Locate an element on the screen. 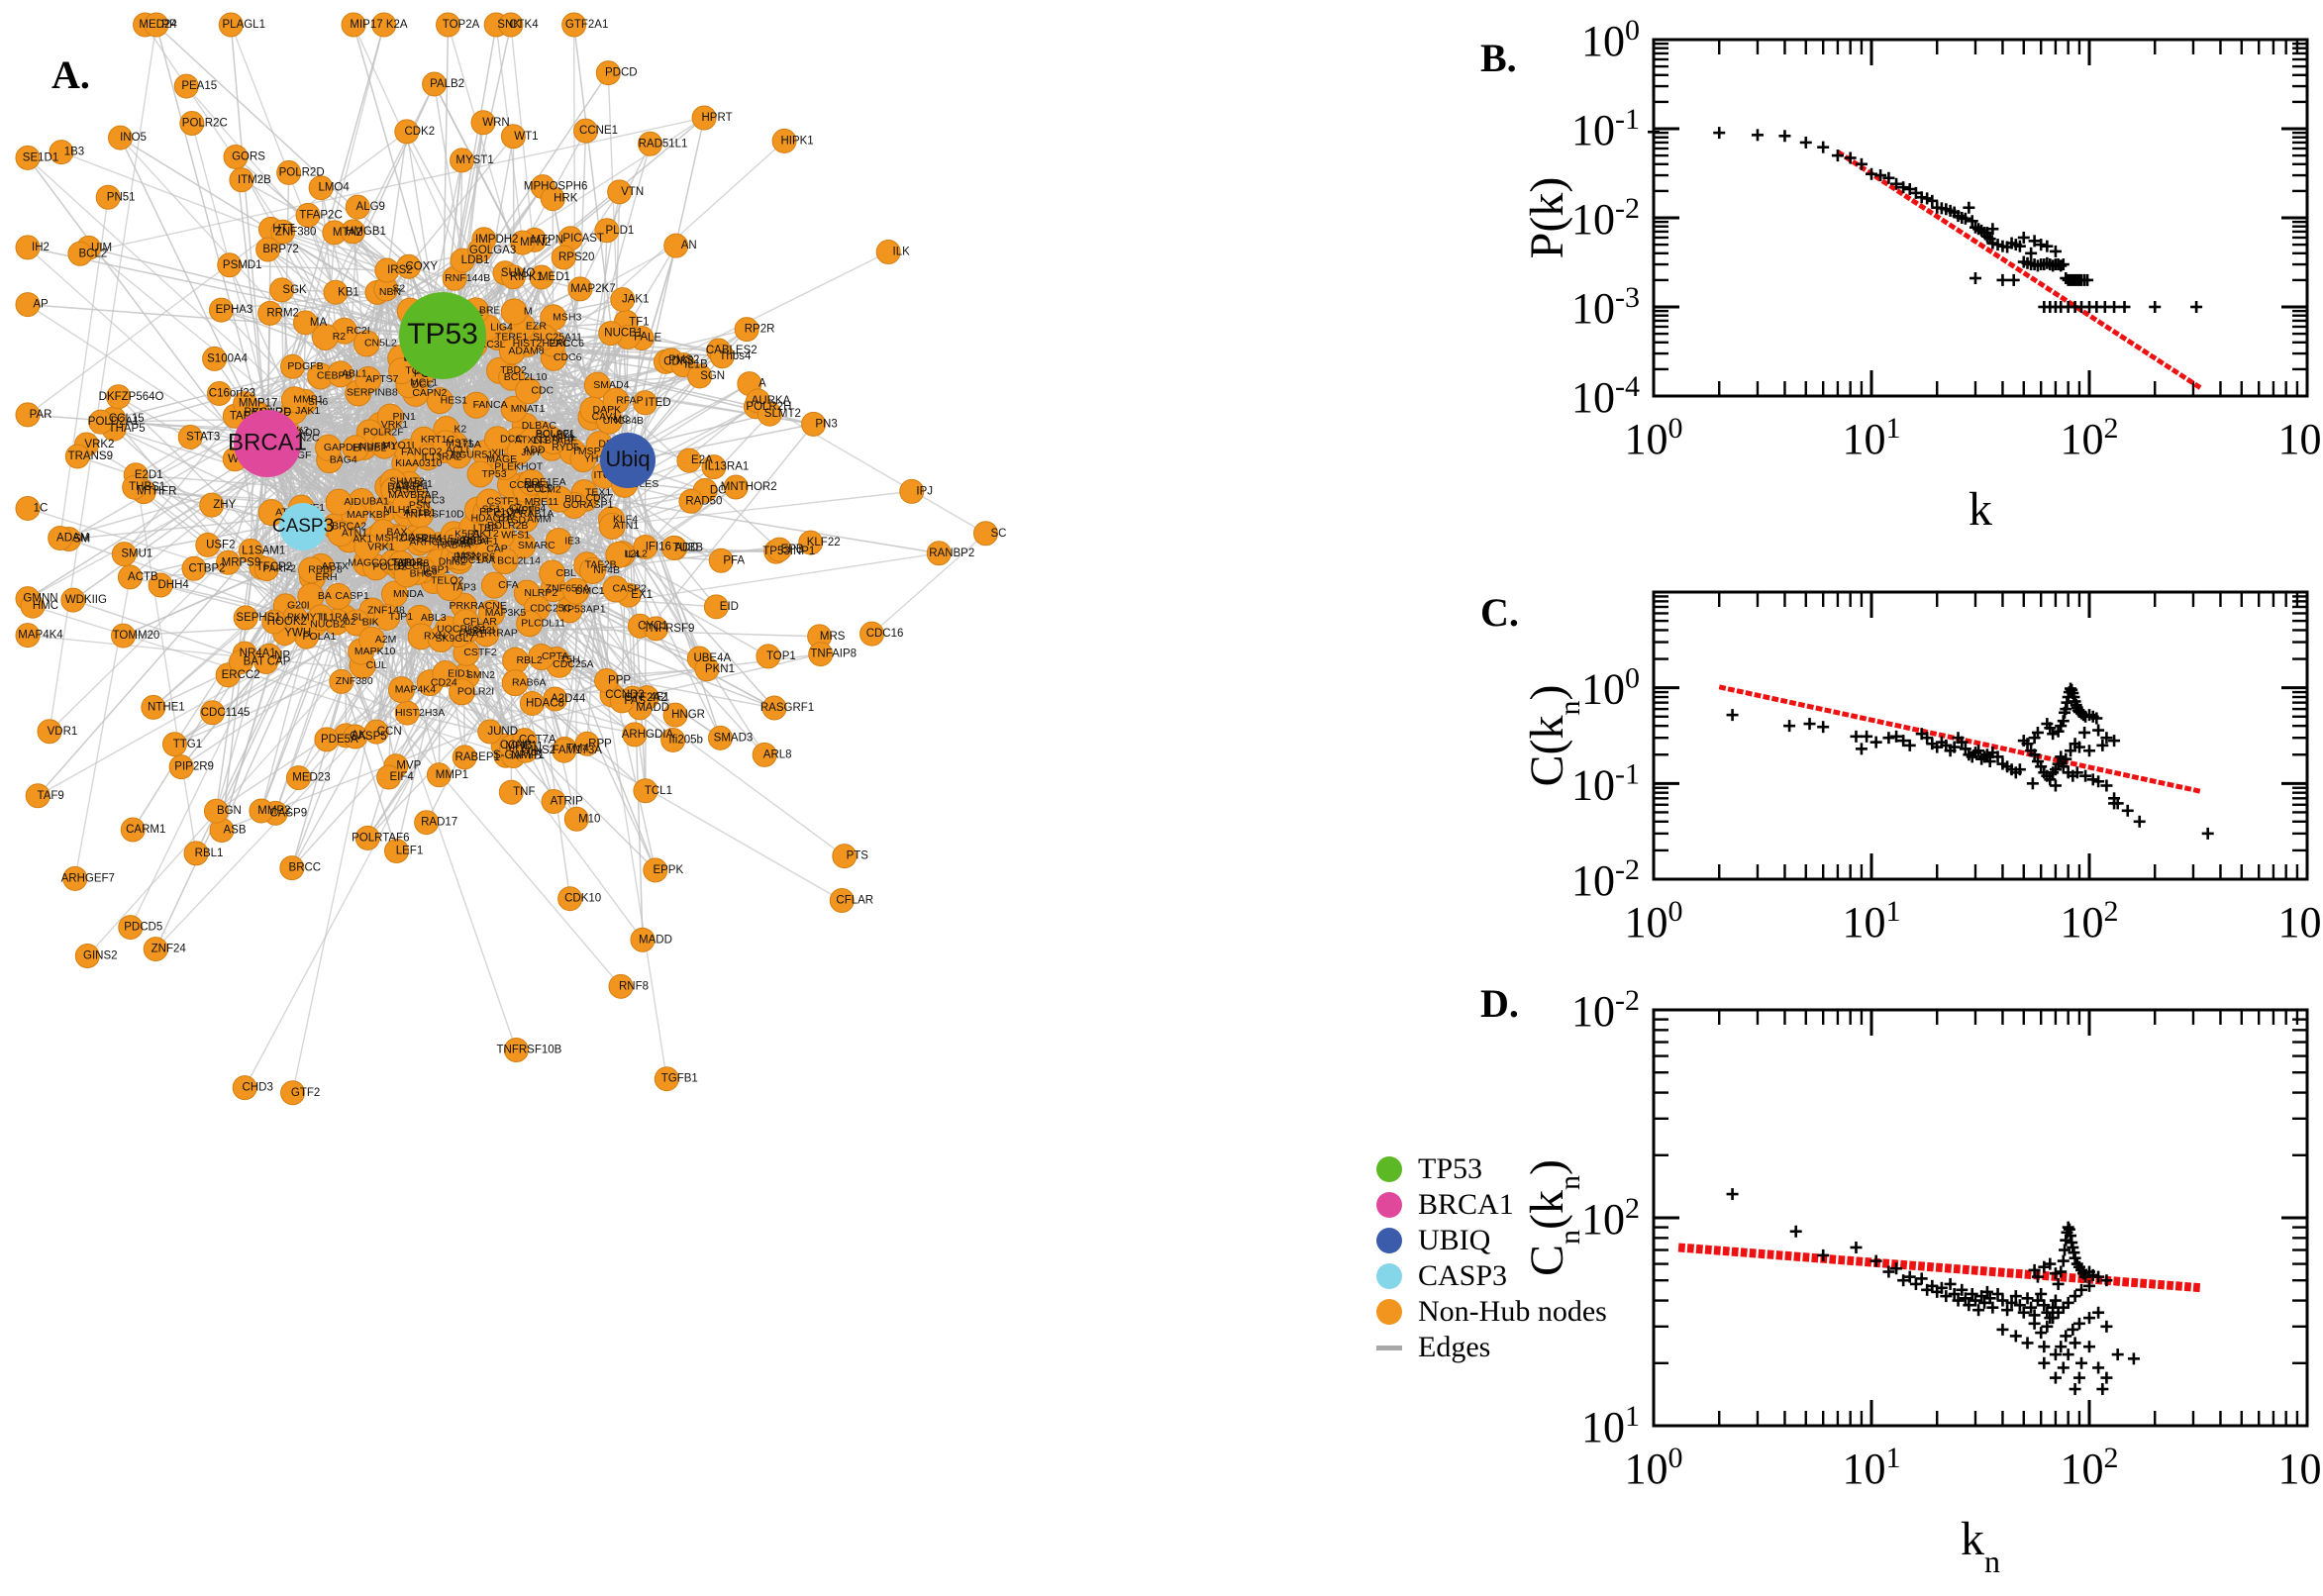  hub-circle is located at coordinates (628, 460).